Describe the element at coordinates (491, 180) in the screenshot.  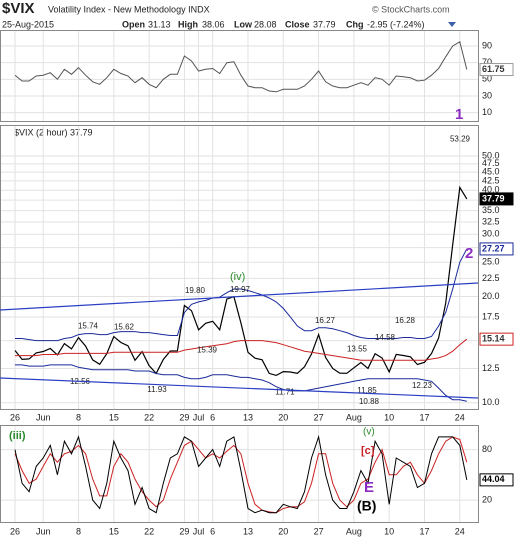
I see `y-tick-label: 42.5` at that location.